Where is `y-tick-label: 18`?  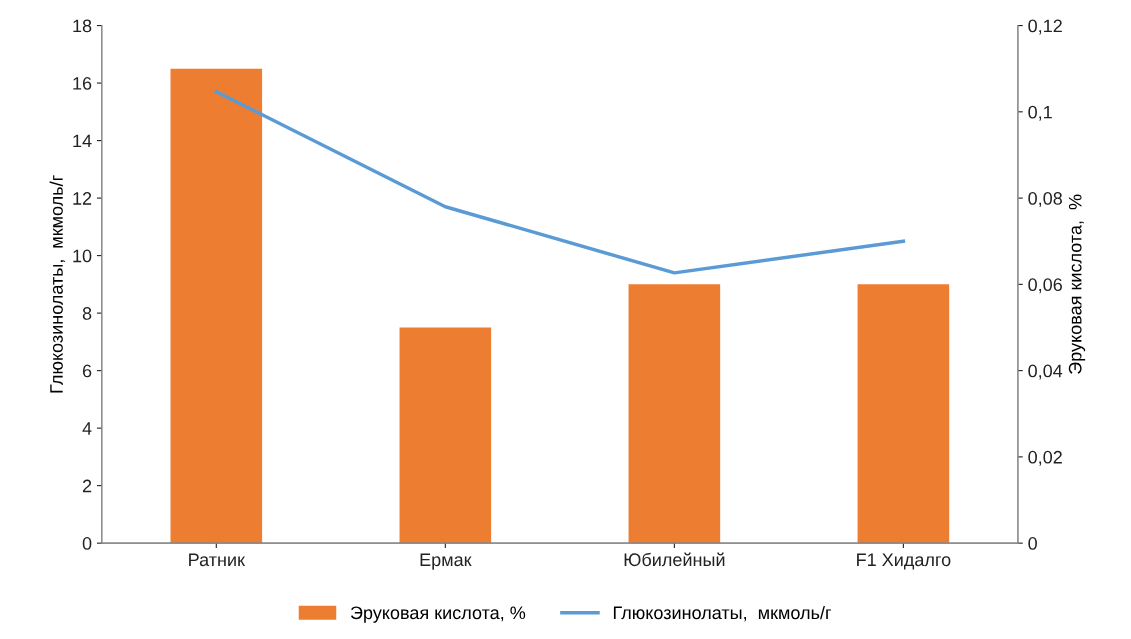
y-tick-label: 18 is located at coordinates (82, 26).